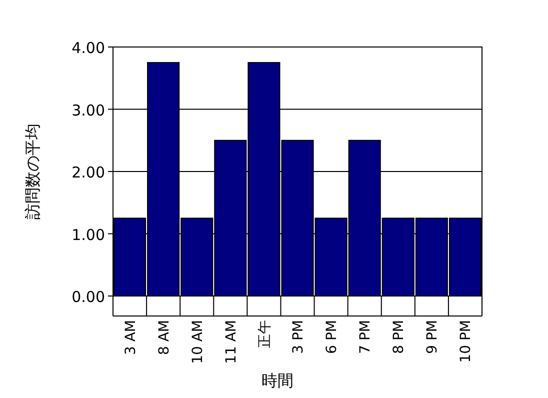  What do you see at coordinates (88, 235) in the screenshot?
I see `y-tick-label: 1.00` at bounding box center [88, 235].